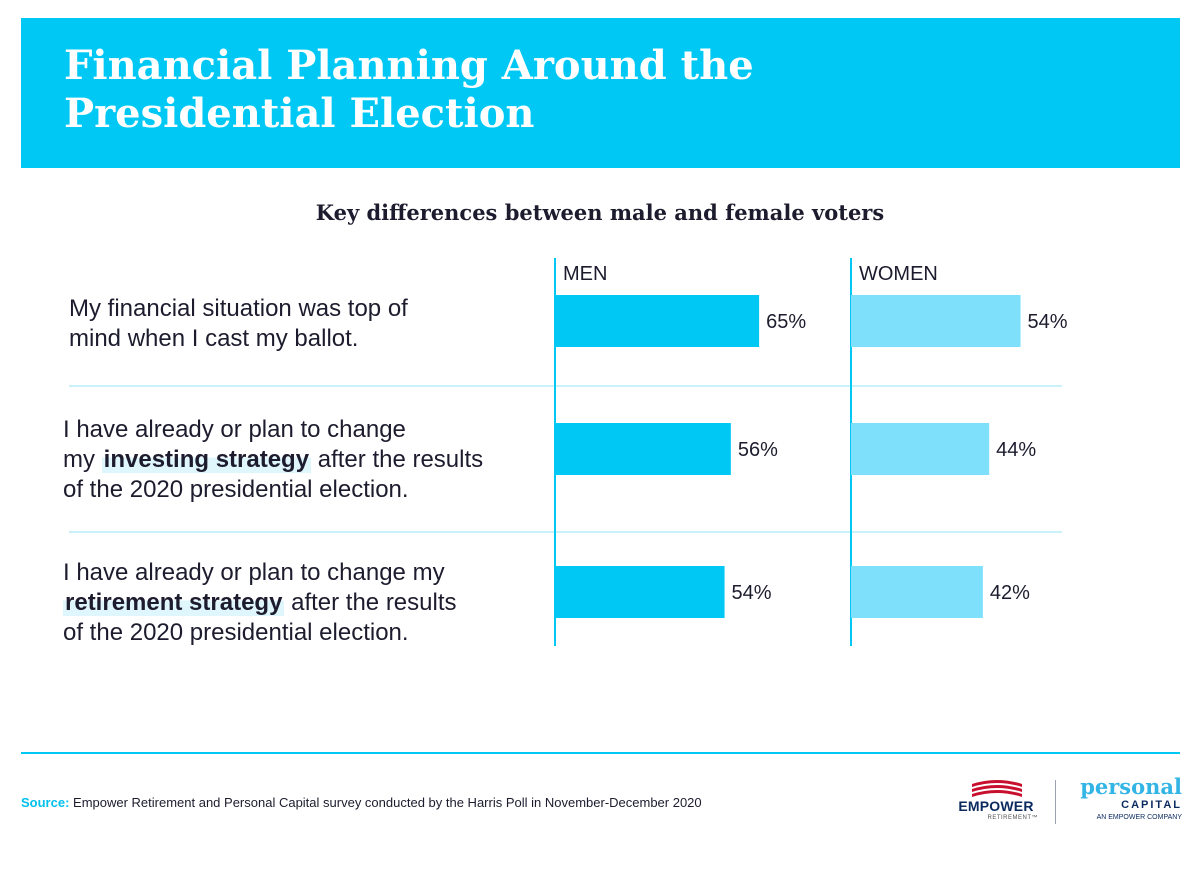 This screenshot has width=1200, height=881. I want to click on logo-divider, so click(1055, 802).